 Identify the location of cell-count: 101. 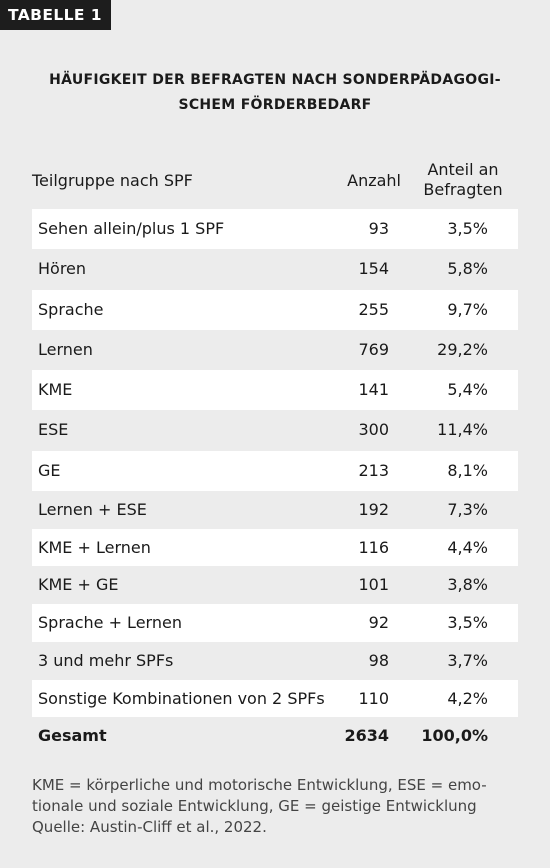
(373, 585).